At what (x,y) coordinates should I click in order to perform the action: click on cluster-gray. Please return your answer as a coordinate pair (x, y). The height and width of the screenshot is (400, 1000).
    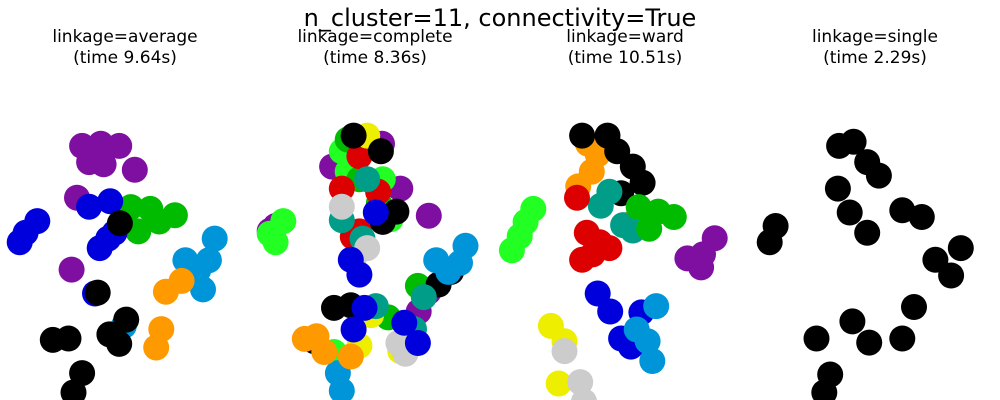
    Looking at the image, I should click on (574, 369).